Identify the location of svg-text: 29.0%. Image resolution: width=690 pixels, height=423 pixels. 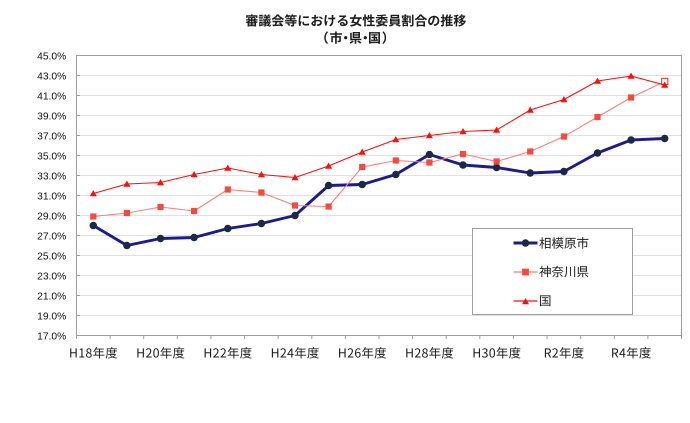
(51, 217).